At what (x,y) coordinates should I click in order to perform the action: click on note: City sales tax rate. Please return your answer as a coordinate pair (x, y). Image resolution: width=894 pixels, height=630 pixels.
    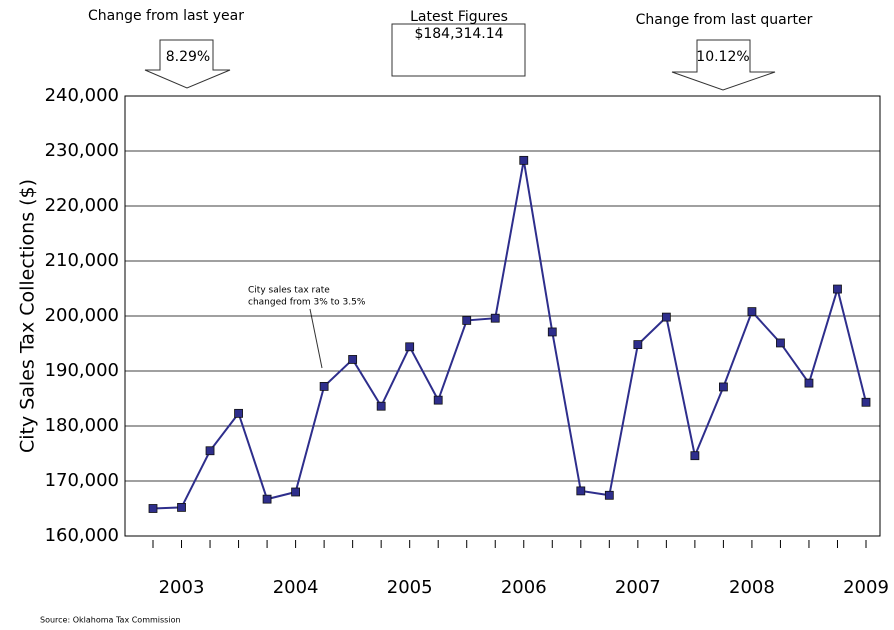
    Looking at the image, I should click on (289, 291).